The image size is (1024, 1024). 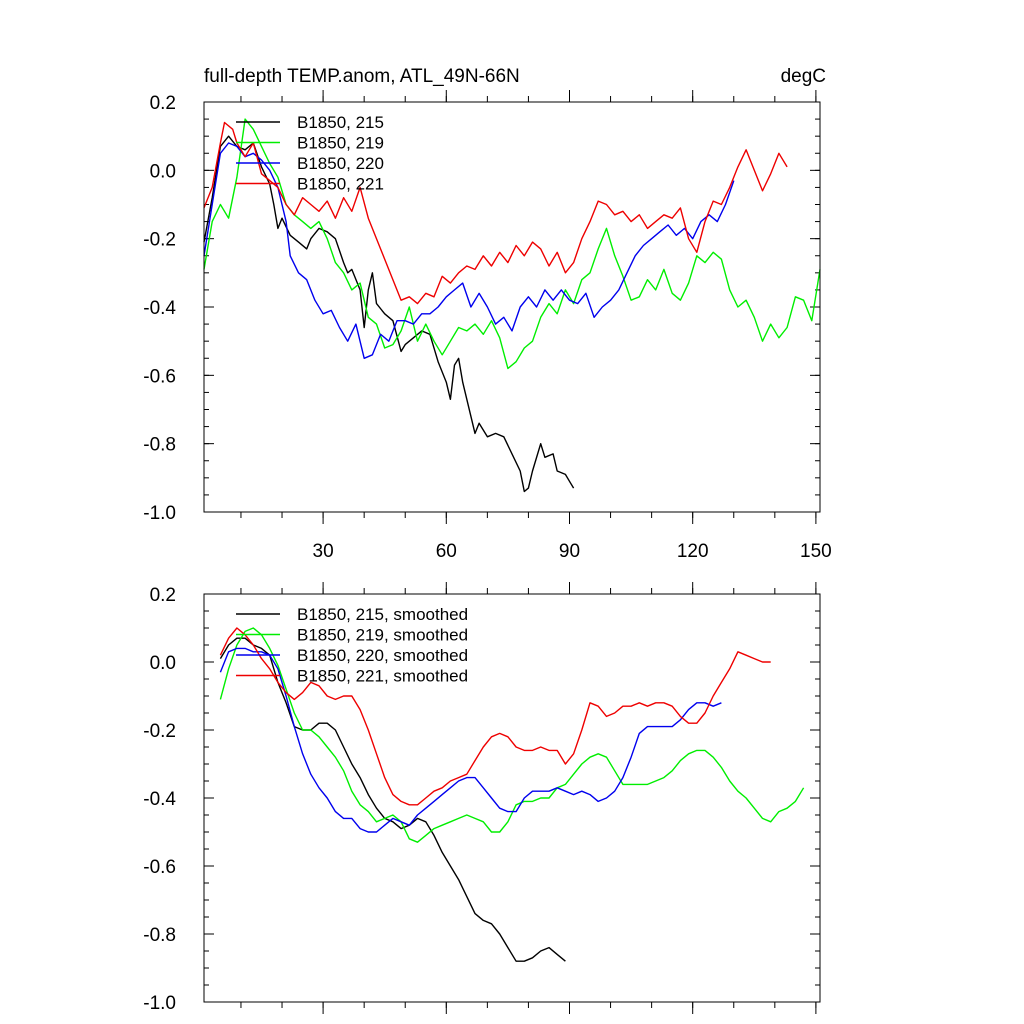 I want to click on top-legend-label: B1850, 220, so click(x=340, y=163).